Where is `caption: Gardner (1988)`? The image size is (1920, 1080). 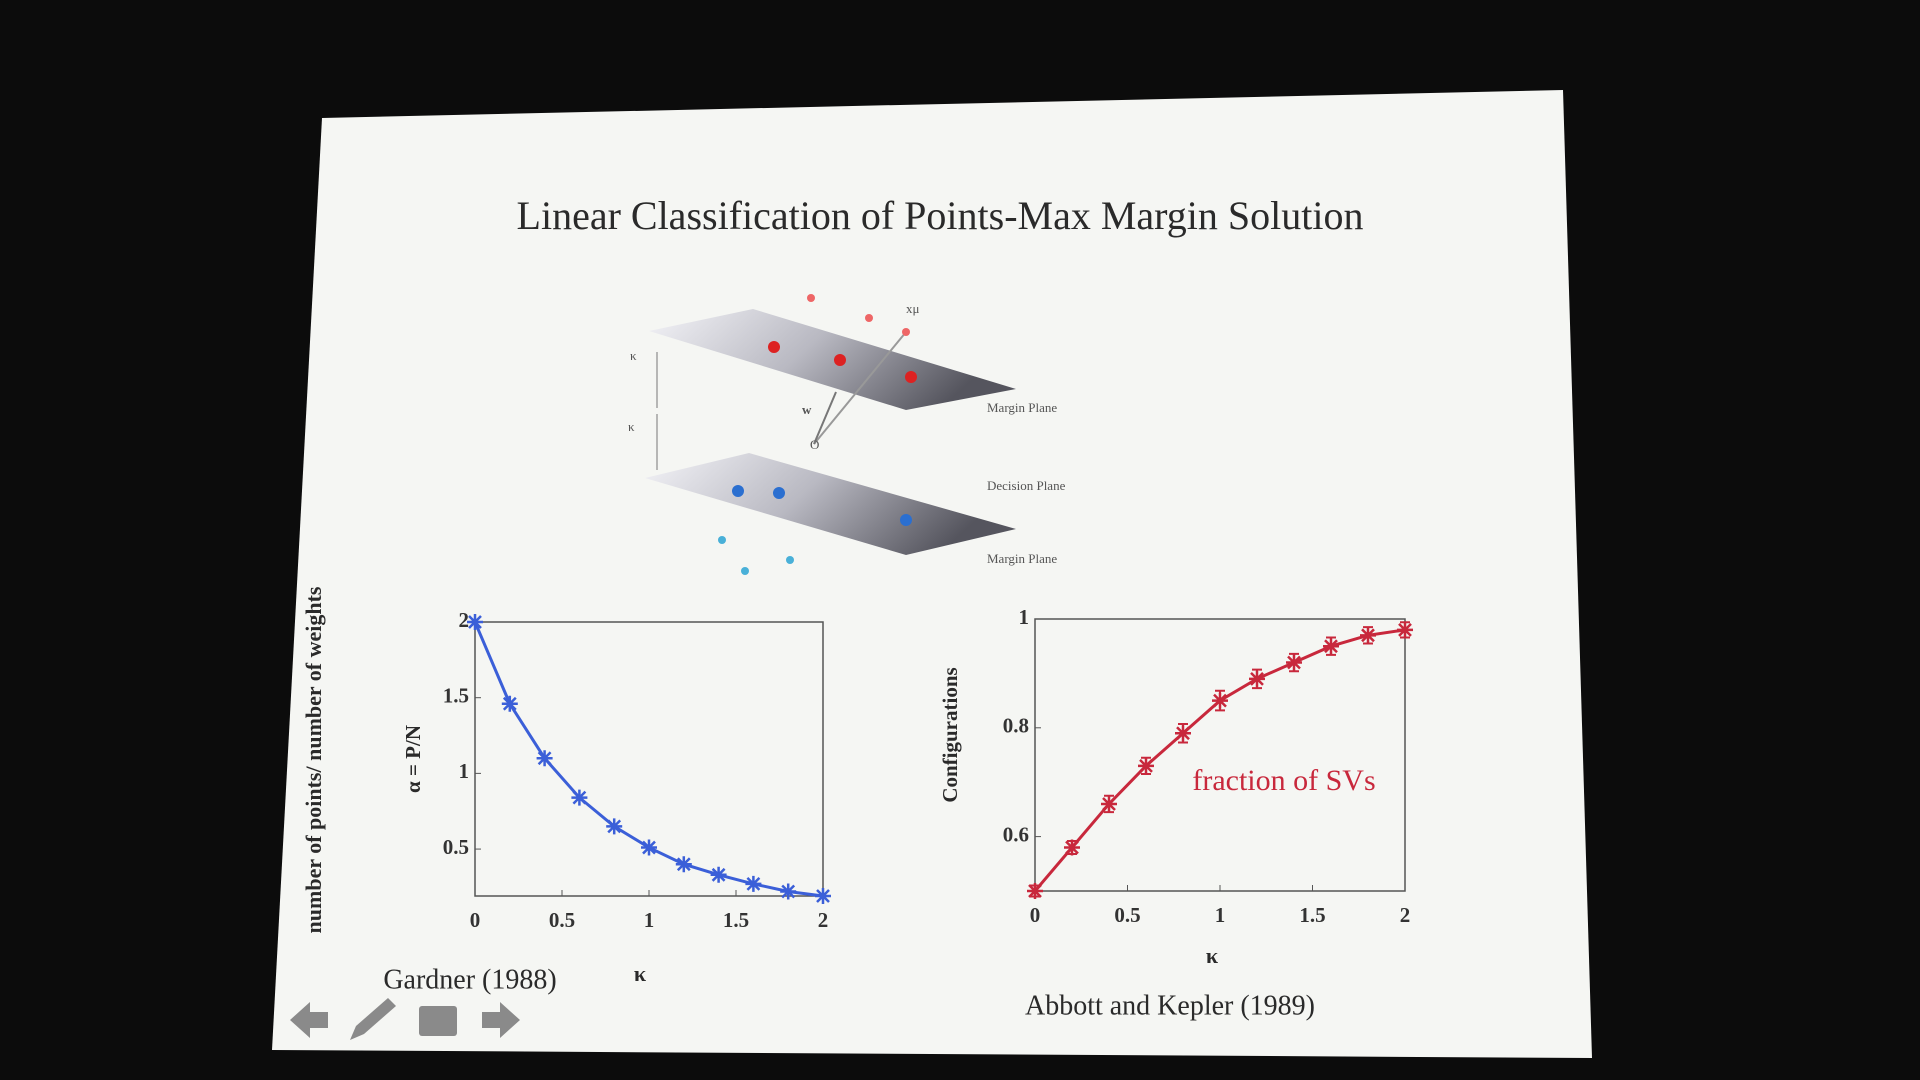 caption: Gardner (1988) is located at coordinates (469, 979).